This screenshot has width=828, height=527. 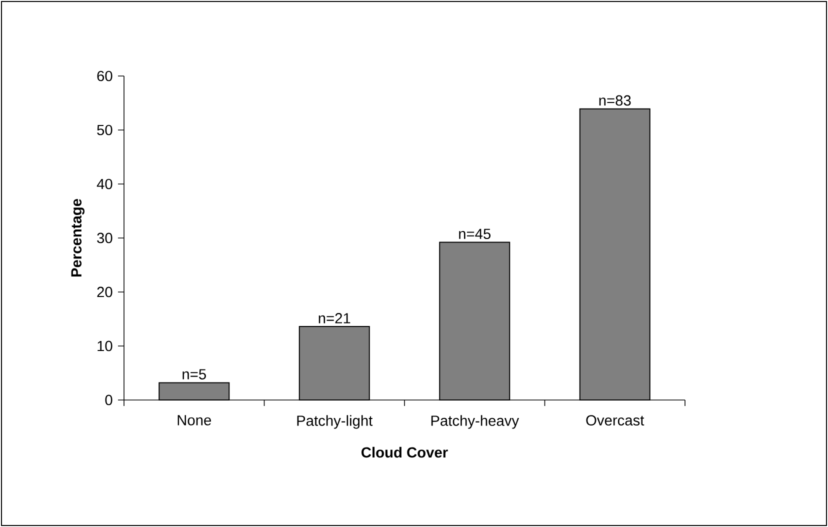 I want to click on y-tick-label: 30, so click(x=104, y=238).